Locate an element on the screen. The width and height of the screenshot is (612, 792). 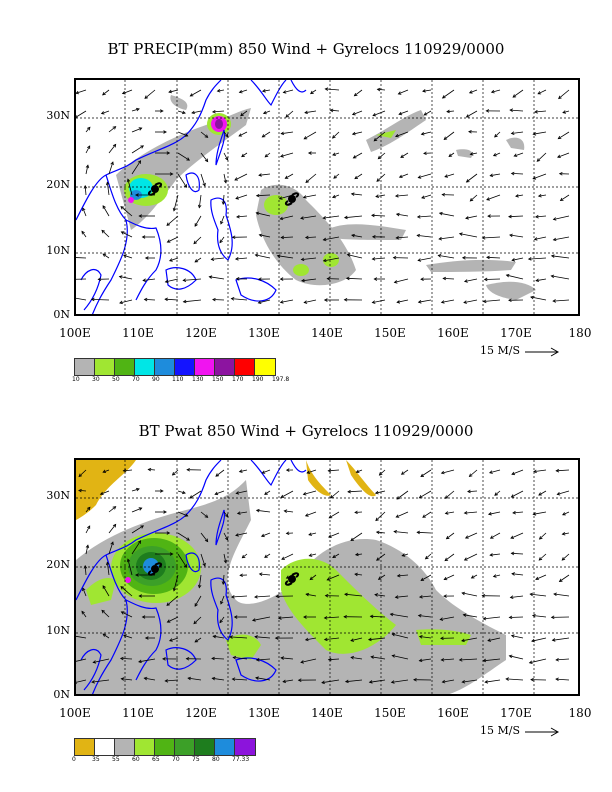
legend-label: 50 is located at coordinates (116, 379).